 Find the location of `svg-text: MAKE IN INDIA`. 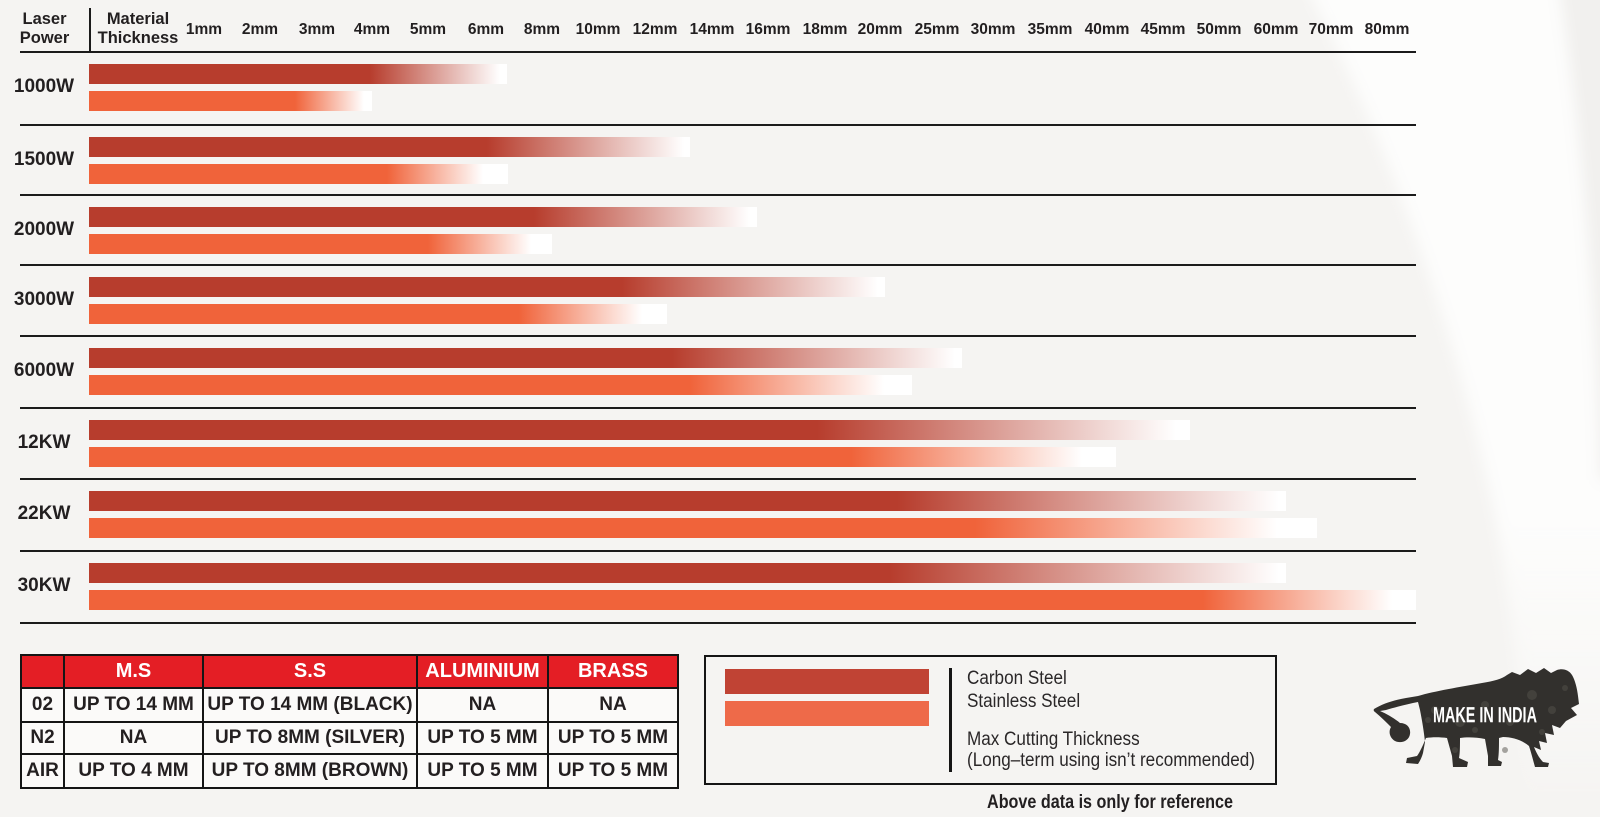

svg-text: MAKE IN INDIA is located at coordinates (1485, 716).